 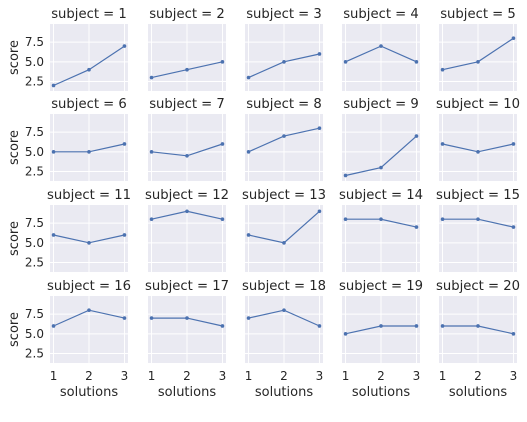 What do you see at coordinates (284, 286) in the screenshot?
I see `facet-title: subject = 18` at bounding box center [284, 286].